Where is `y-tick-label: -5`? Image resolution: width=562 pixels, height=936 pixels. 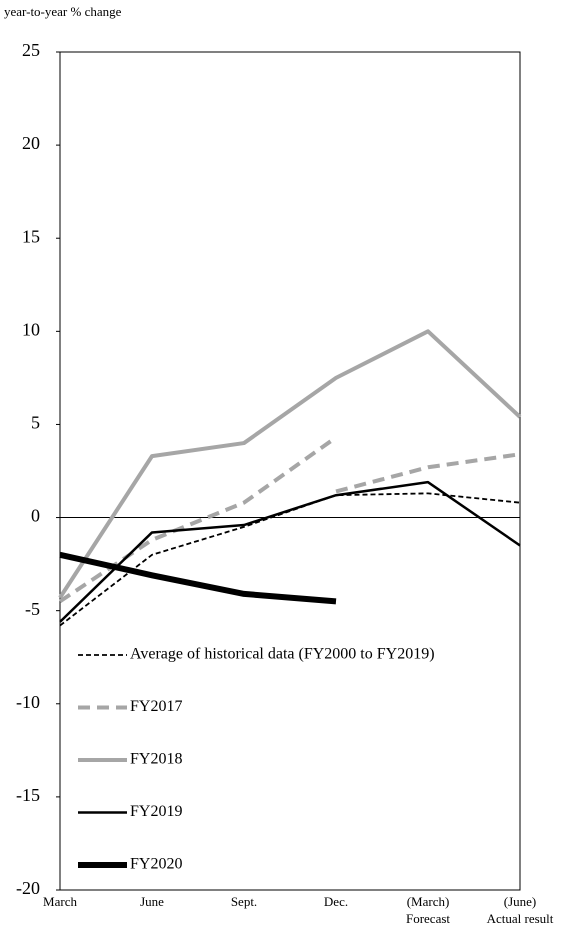 y-tick-label: -5 is located at coordinates (32, 609).